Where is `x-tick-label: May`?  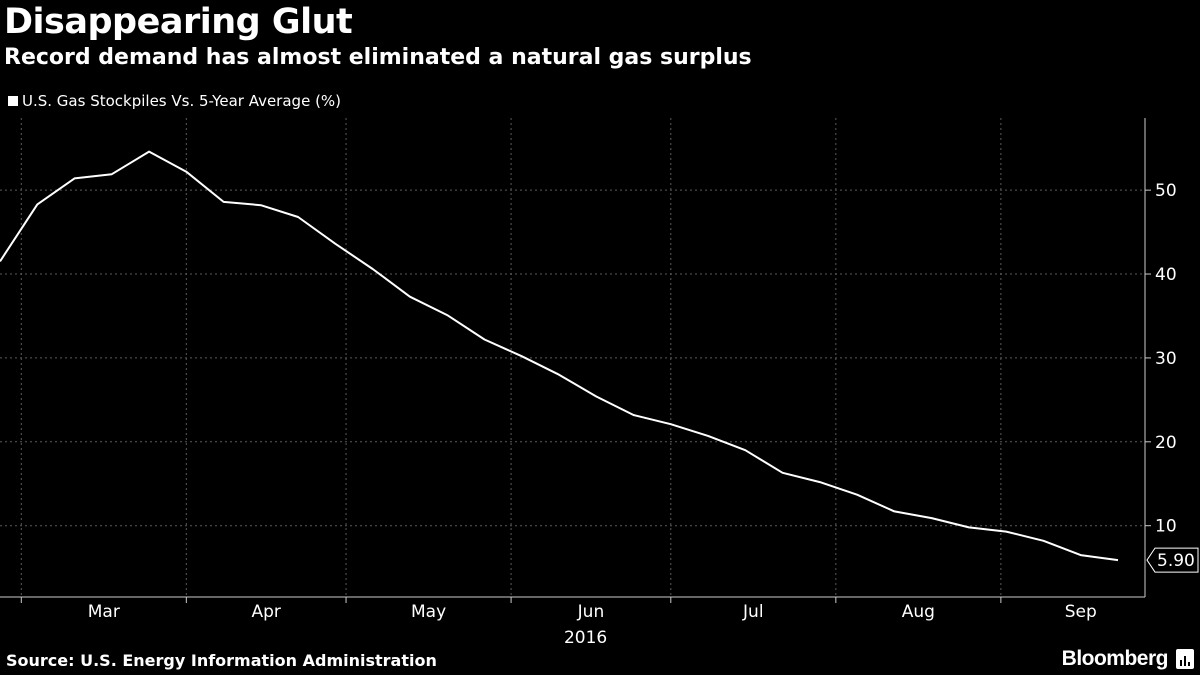 x-tick-label: May is located at coordinates (428, 612).